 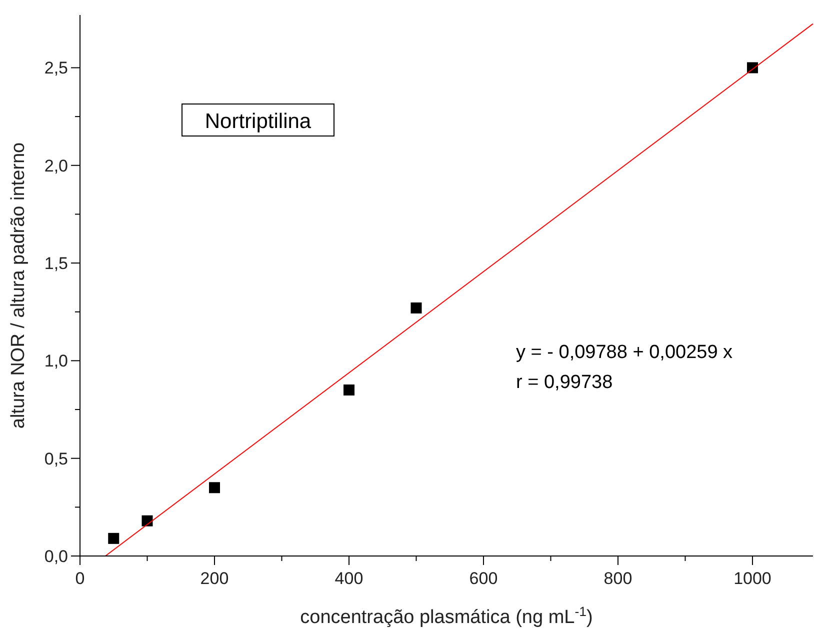 What do you see at coordinates (18, 285) in the screenshot?
I see `y-axis-title: altura NOR / altura padrão interno` at bounding box center [18, 285].